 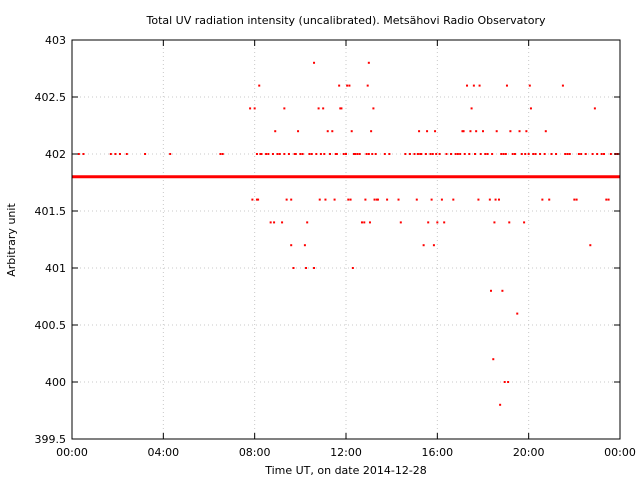 What do you see at coordinates (55, 154) in the screenshot?
I see `y-tick-label: 402` at bounding box center [55, 154].